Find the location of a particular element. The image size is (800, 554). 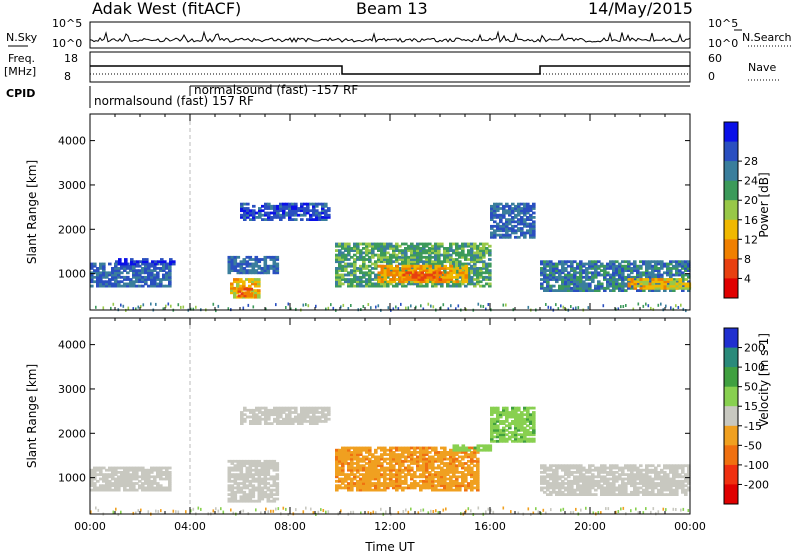

power-colorbar-swatch is located at coordinates (731, 132).